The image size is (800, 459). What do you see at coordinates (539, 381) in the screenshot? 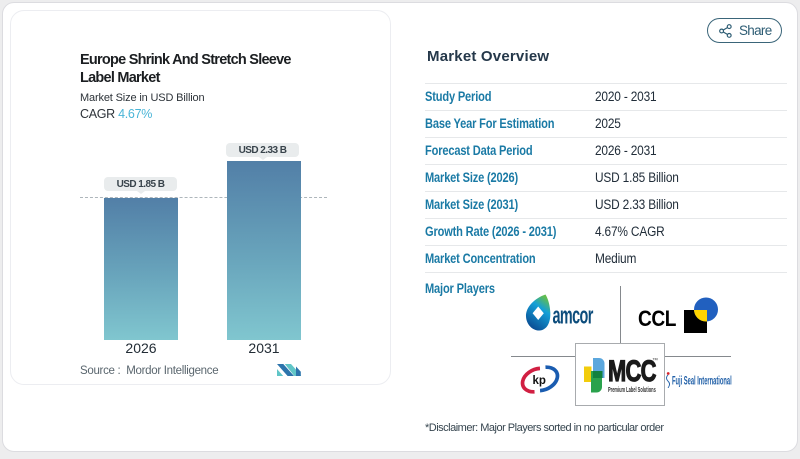
I see `svg-text: kp` at bounding box center [539, 381].